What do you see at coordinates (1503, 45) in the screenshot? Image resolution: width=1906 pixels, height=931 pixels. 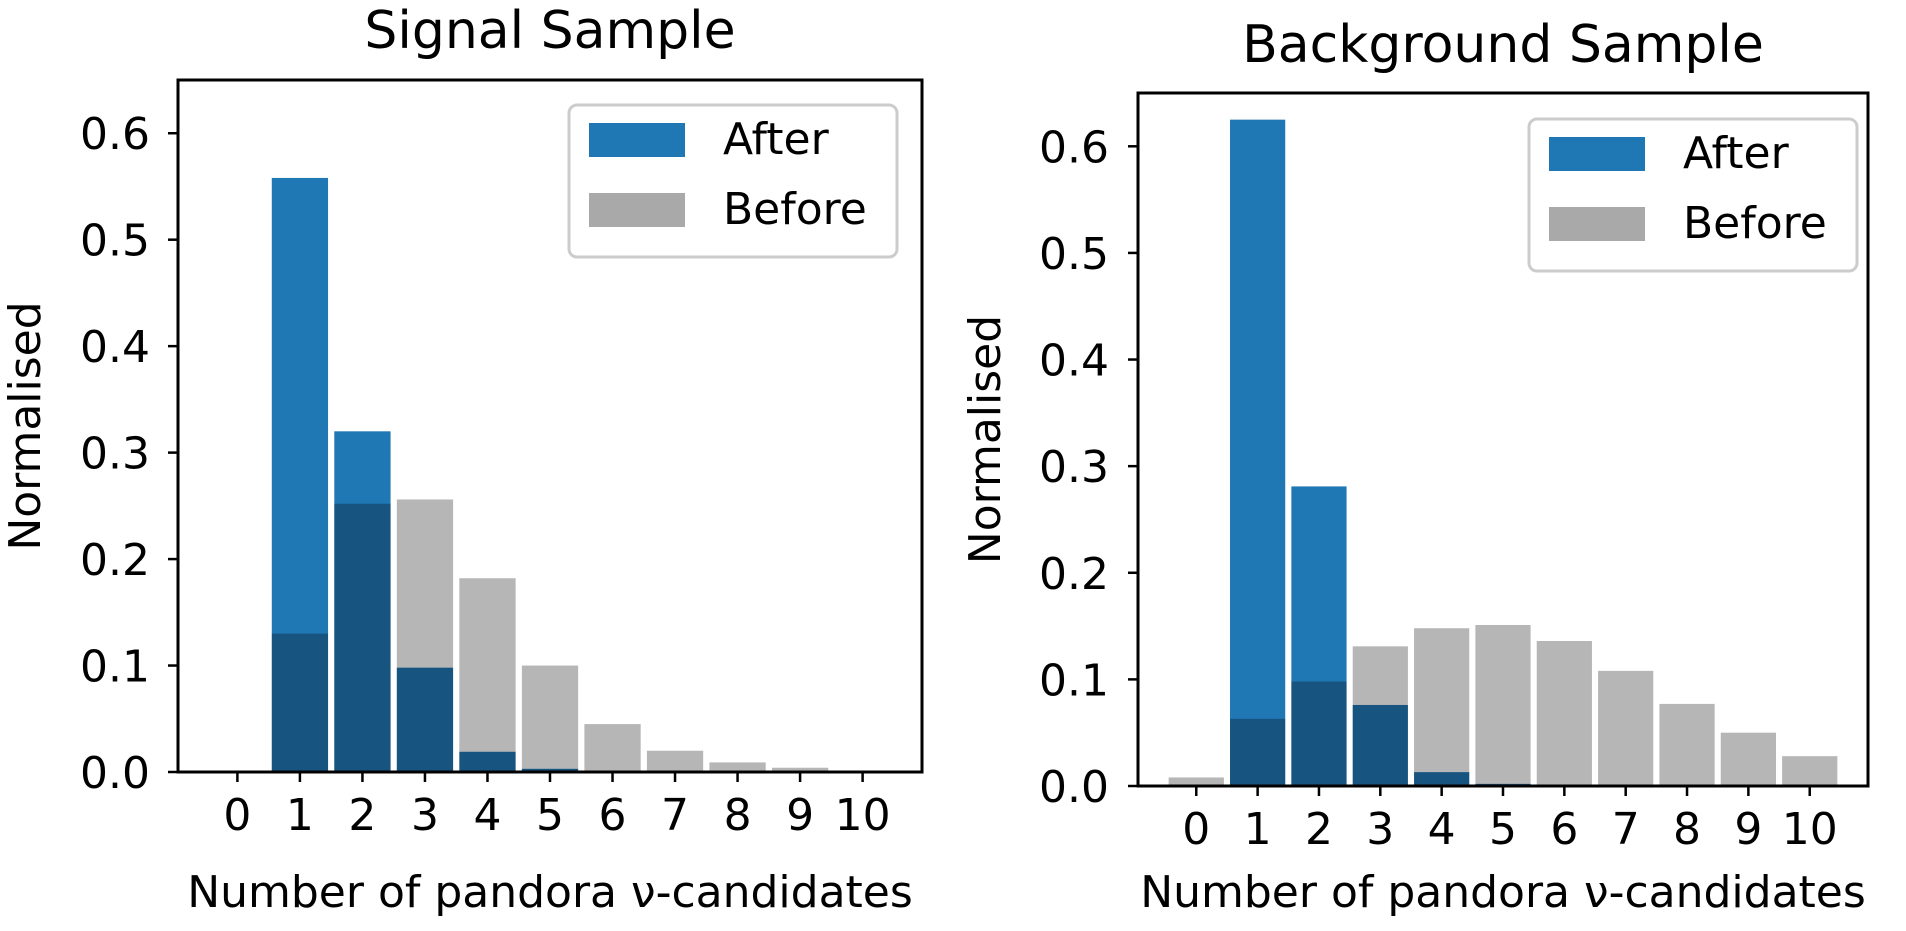 I see `chart-title: Background Sample` at bounding box center [1503, 45].